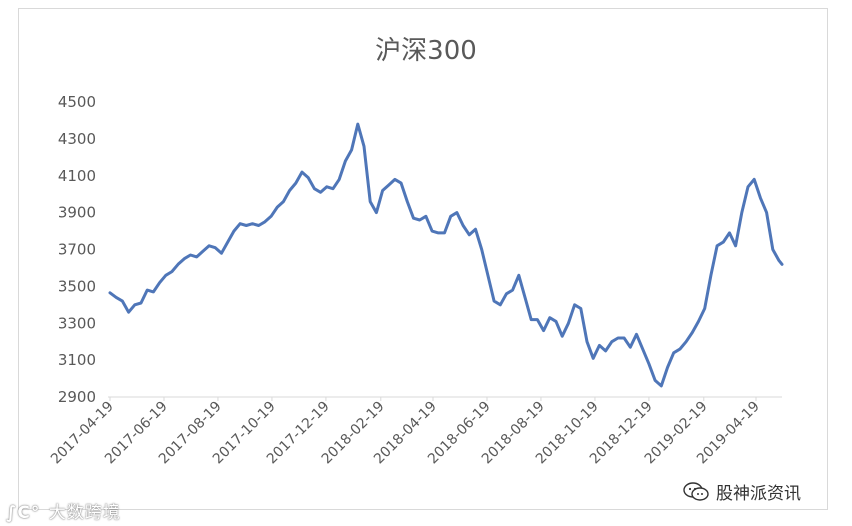 This screenshot has width=852, height=526. I want to click on wechat-icon, so click(696, 491).